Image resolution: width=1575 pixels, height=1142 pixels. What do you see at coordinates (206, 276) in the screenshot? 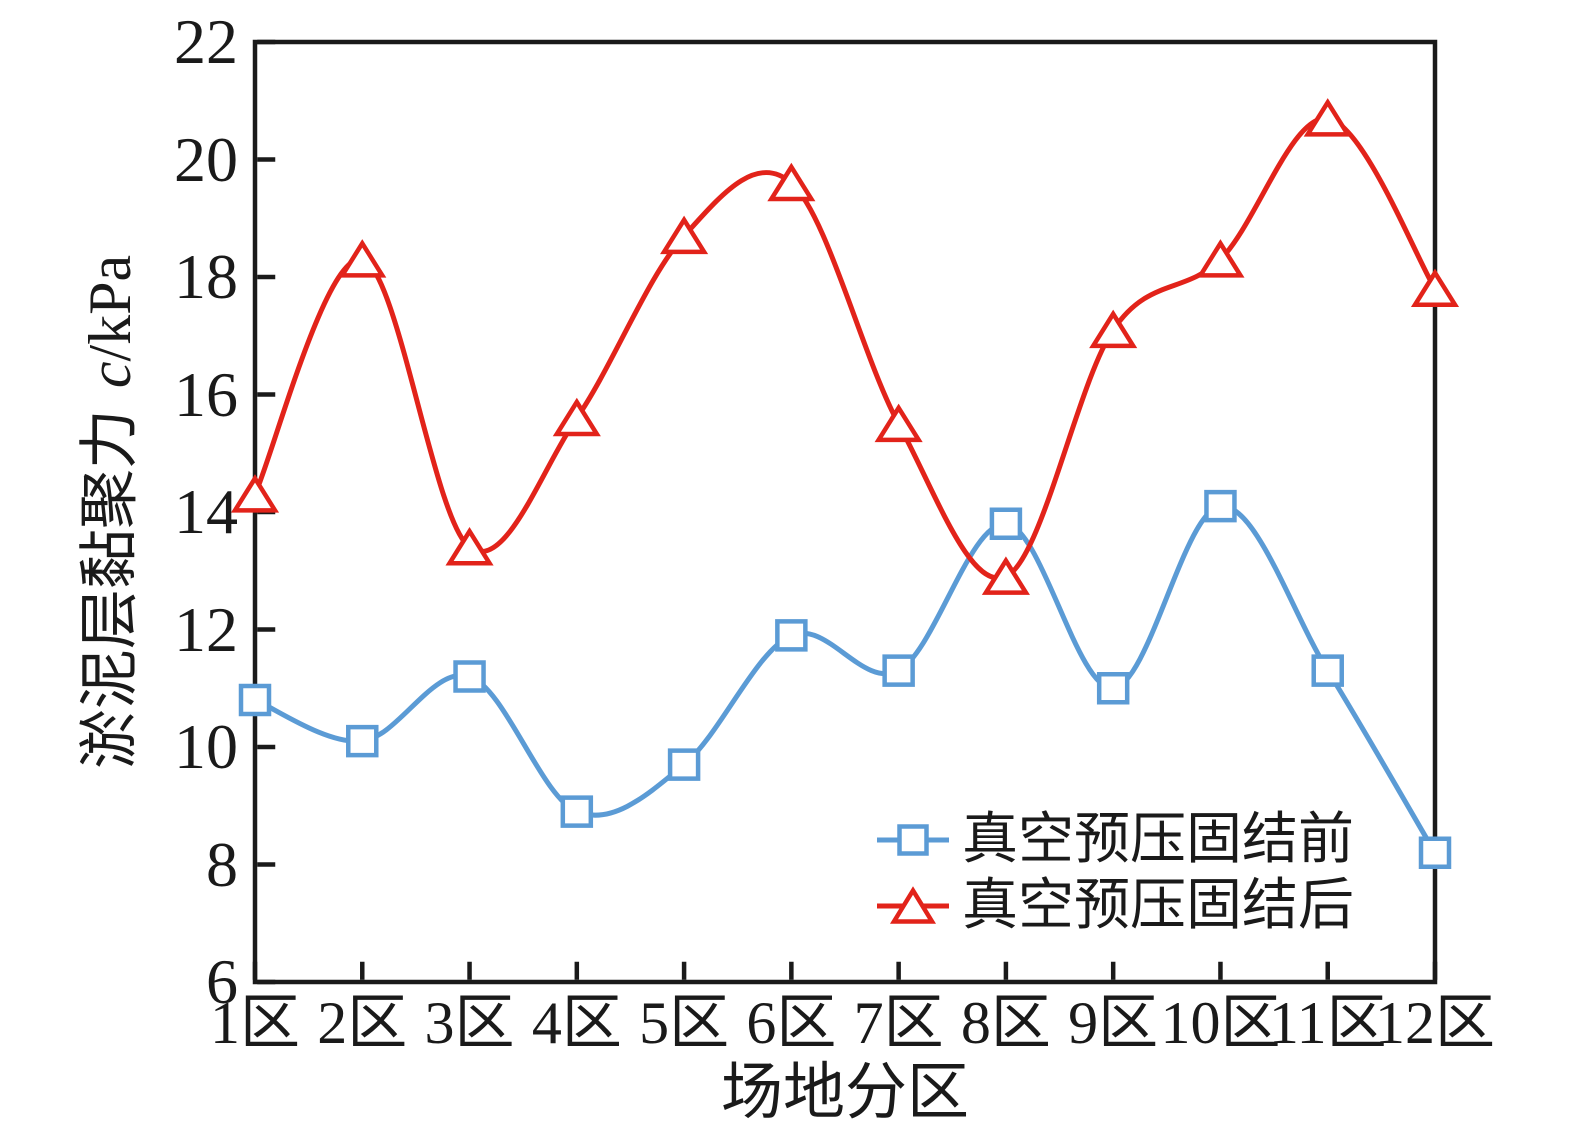
I see `y-tick-label: 18` at bounding box center [206, 276].